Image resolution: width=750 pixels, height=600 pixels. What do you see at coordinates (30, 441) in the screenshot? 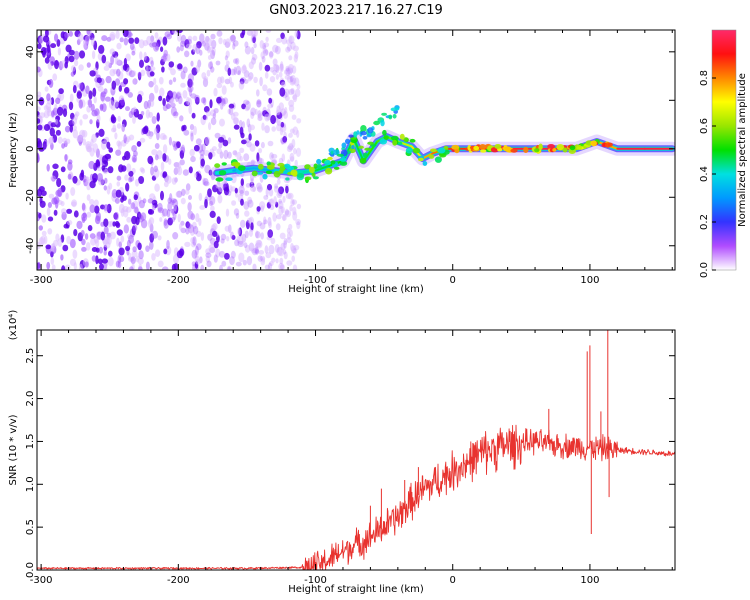
I see `y-tick-label: 1.5` at bounding box center [30, 441].